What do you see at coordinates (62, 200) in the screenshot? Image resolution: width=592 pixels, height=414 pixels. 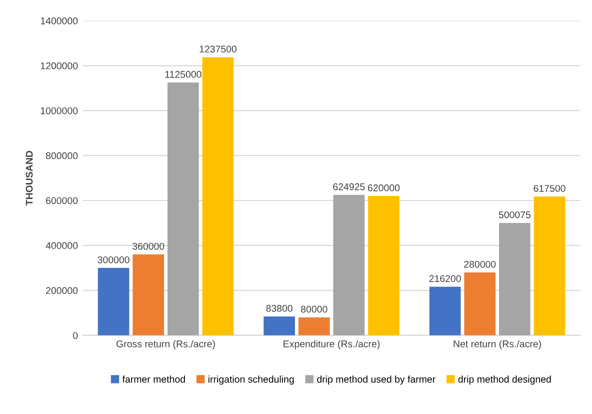 I see `y-tick-label: 600000` at bounding box center [62, 200].